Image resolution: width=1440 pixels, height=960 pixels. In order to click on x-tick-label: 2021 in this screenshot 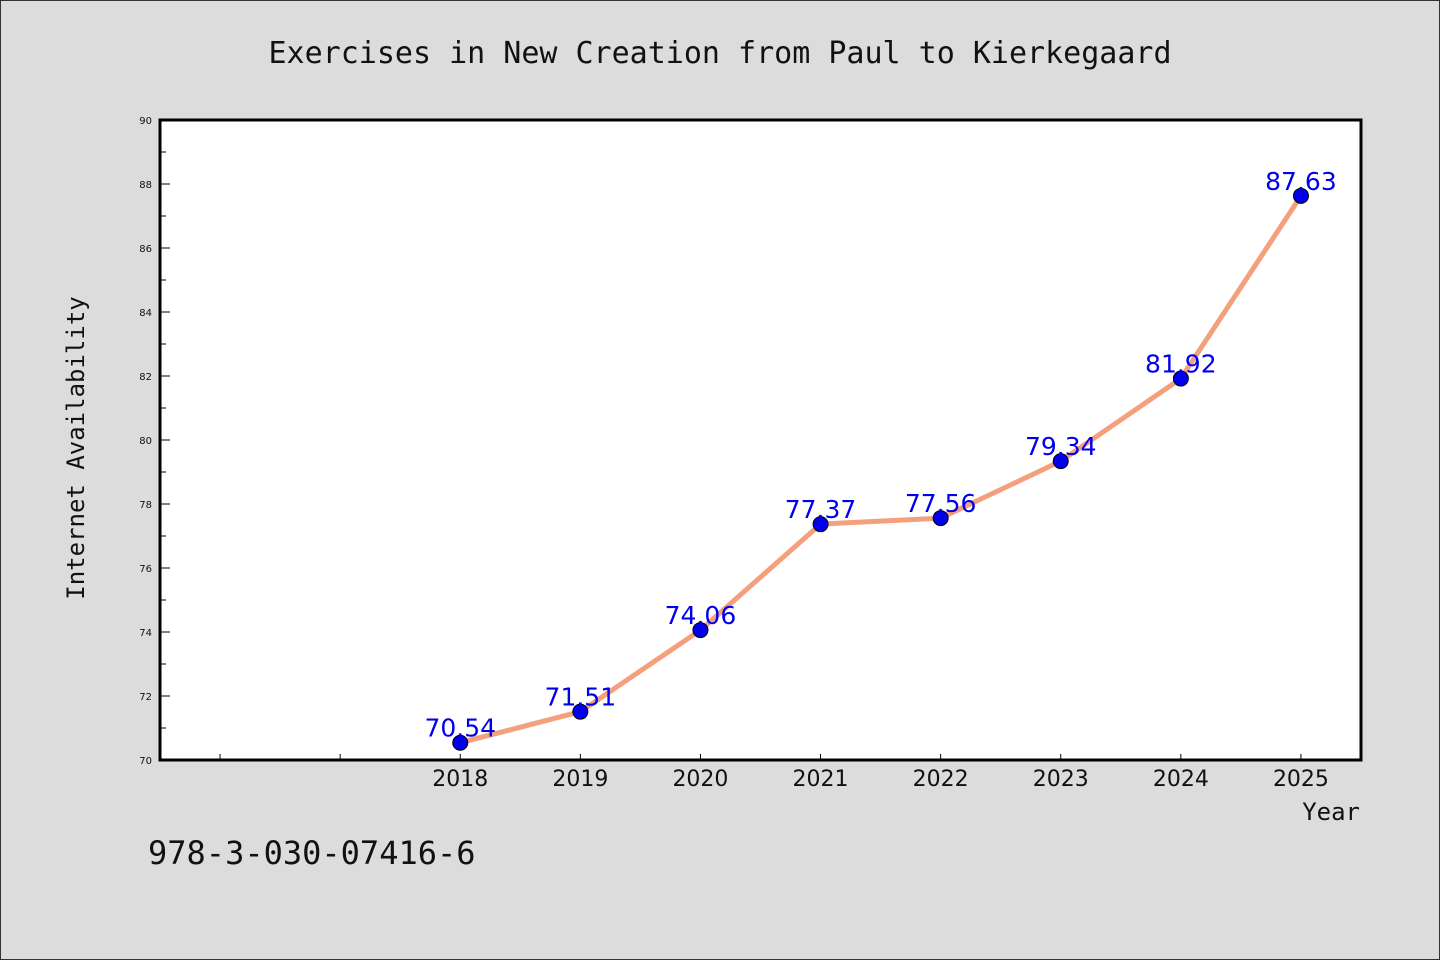, I will do `click(821, 779)`.